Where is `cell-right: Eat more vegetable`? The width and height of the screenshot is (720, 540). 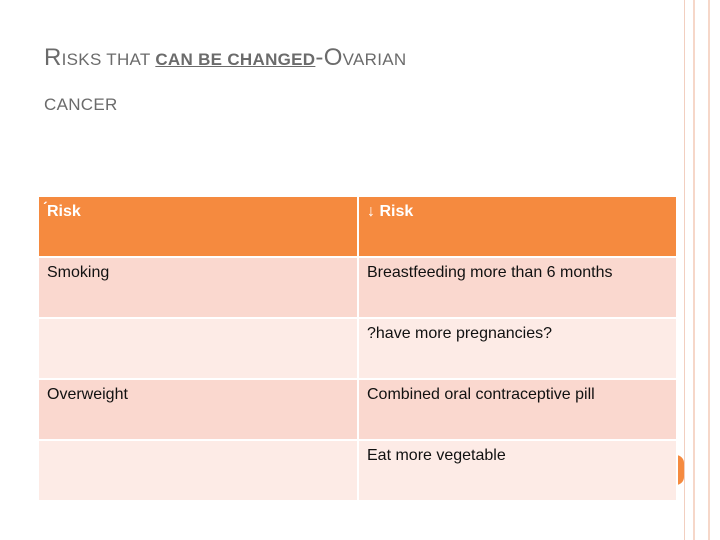 cell-right: Eat more vegetable is located at coordinates (517, 470).